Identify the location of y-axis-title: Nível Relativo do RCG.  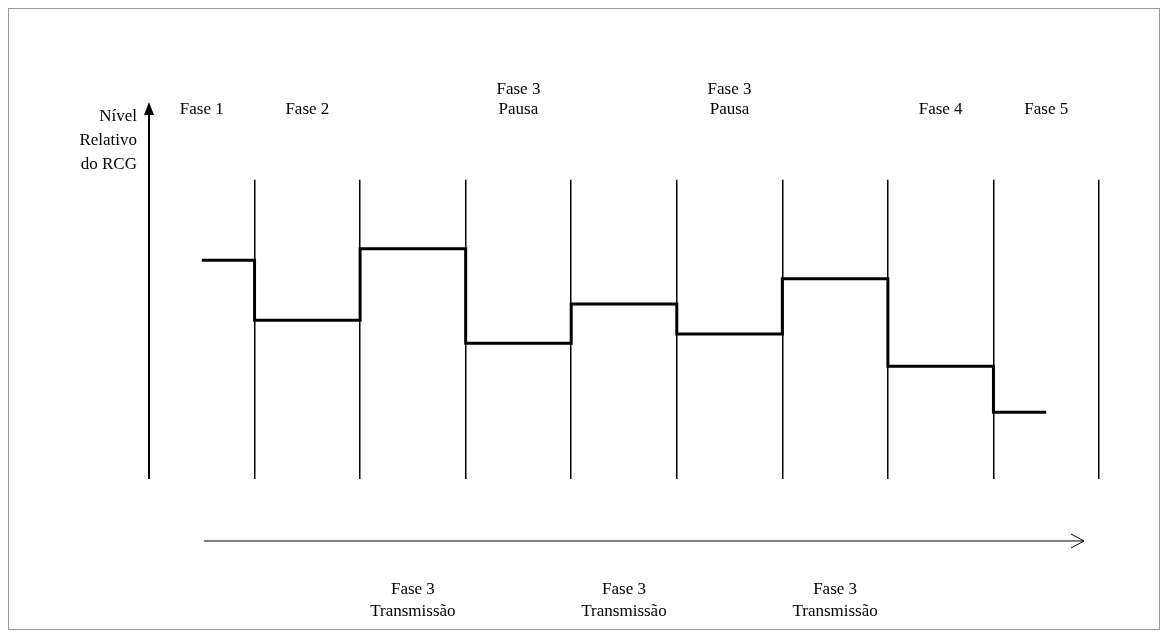
(108, 139).